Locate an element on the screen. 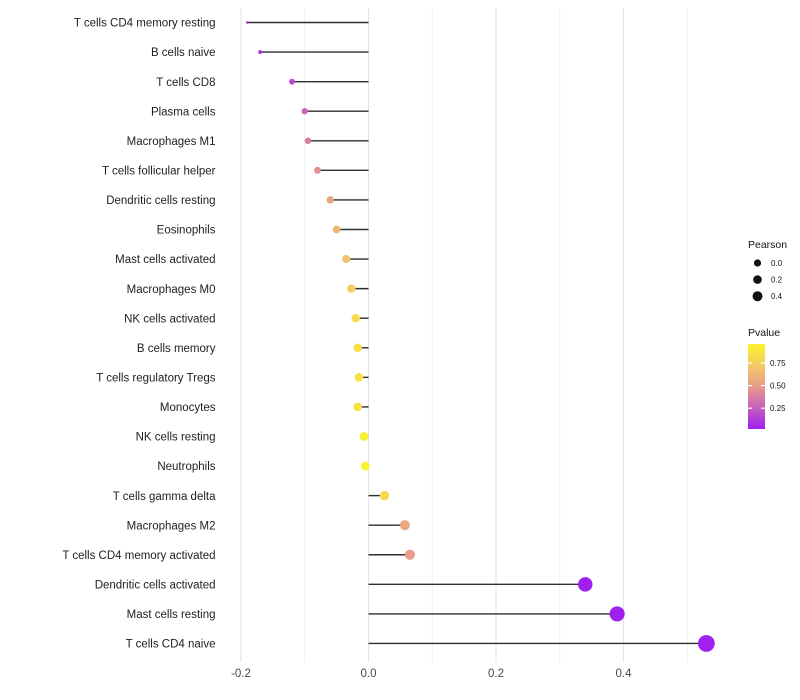 This screenshot has height=700, width=800. y-axis-label: T cells CD4 memory resting is located at coordinates (145, 24).